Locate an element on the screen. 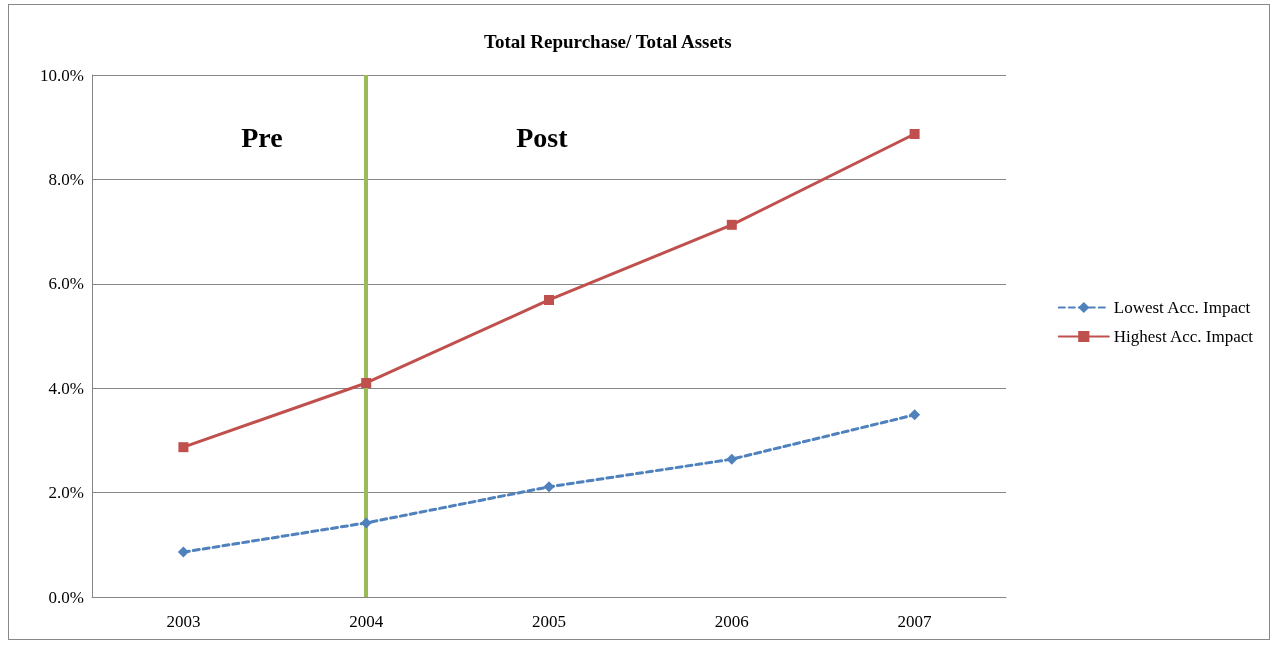 The width and height of the screenshot is (1275, 645). x-tick-label: 2004 is located at coordinates (366, 621).